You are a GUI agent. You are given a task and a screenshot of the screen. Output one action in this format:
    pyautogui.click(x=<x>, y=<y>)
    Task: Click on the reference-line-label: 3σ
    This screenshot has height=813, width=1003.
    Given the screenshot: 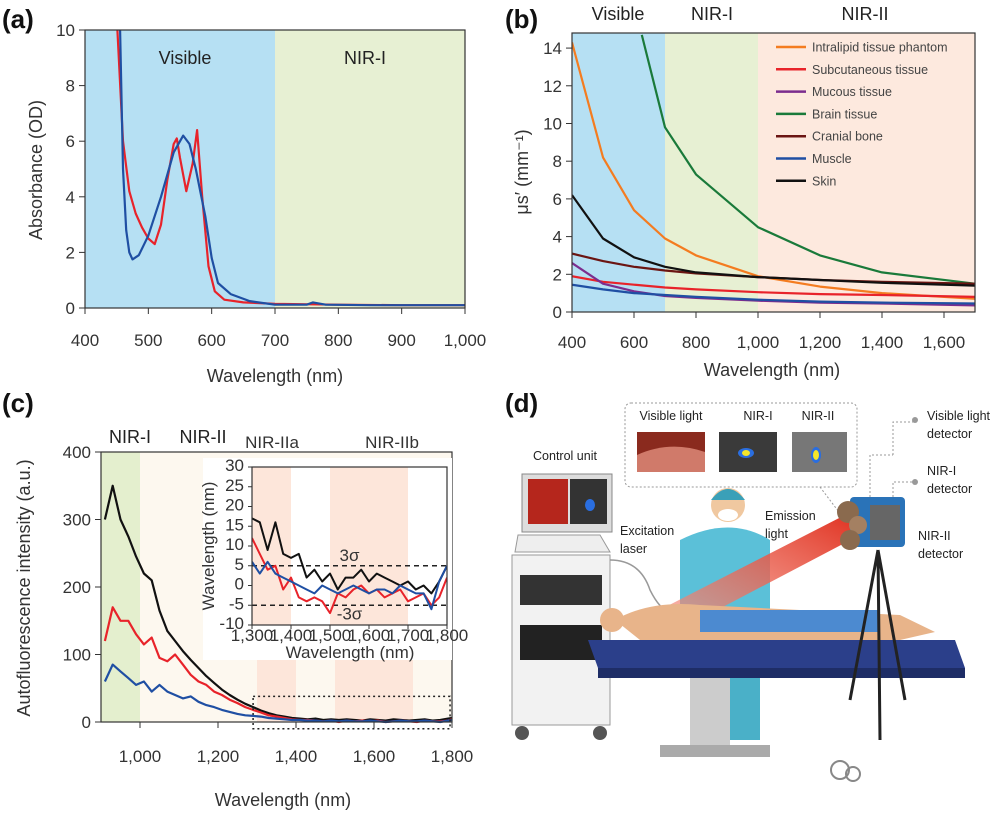 What is the action you would take?
    pyautogui.click(x=350, y=555)
    